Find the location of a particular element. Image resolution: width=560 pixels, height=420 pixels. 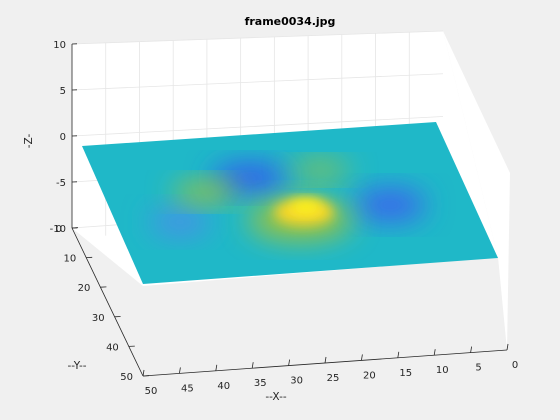

x-tick-label: 0 is located at coordinates (515, 365).